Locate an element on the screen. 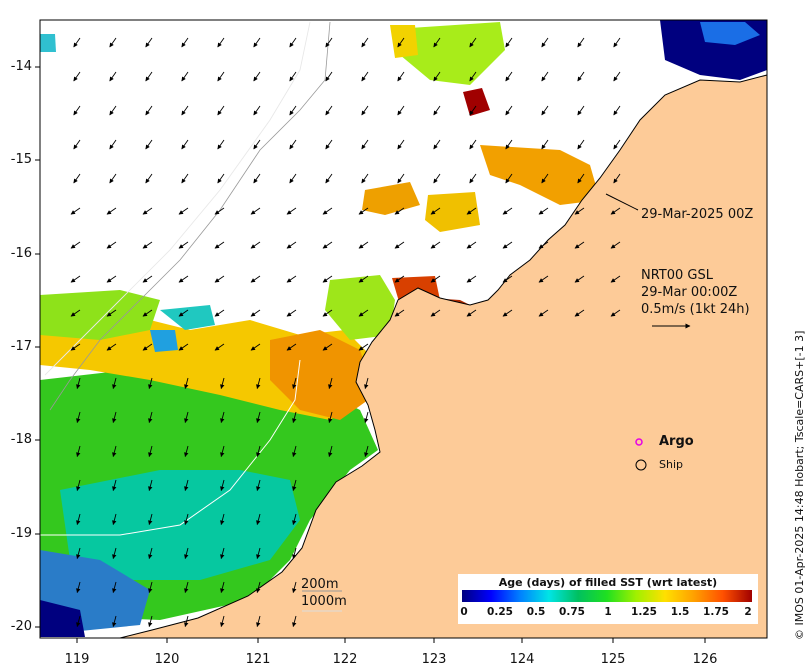 This screenshot has height=672, width=810. colorbar-title: Age (days) of filled SST (wrt latest) is located at coordinates (608, 582).